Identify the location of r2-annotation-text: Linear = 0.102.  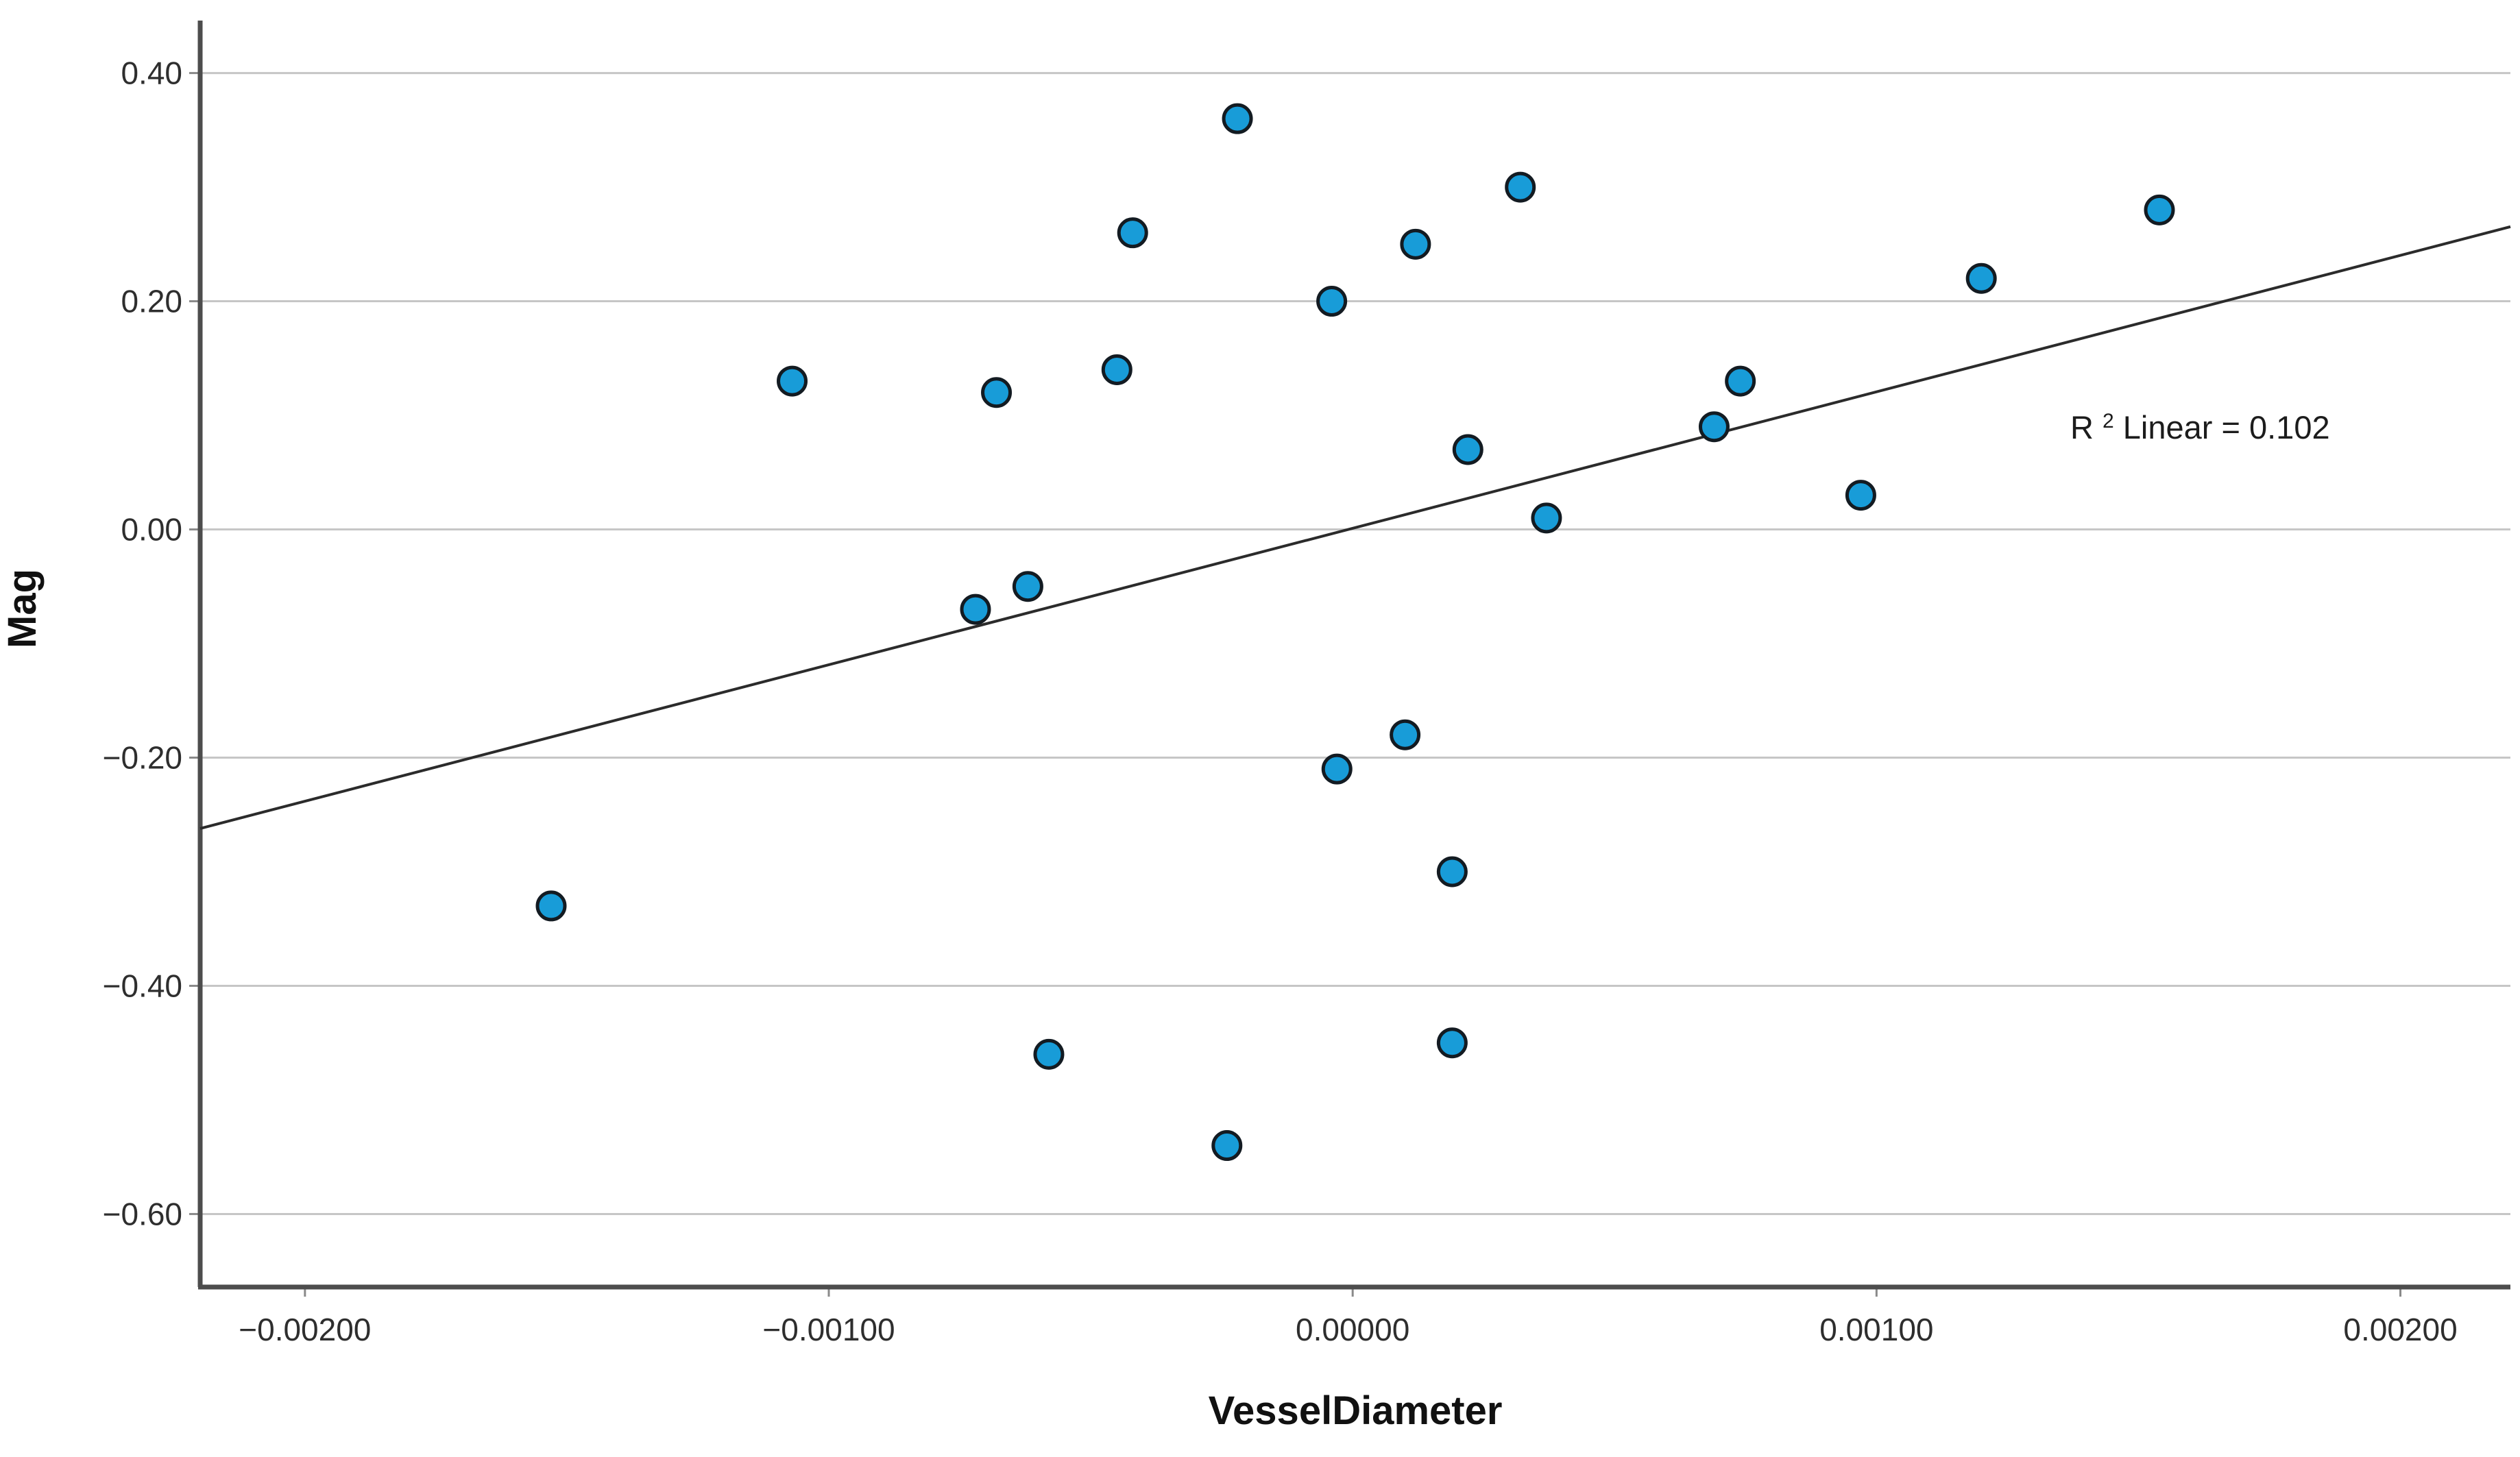
(2226, 427).